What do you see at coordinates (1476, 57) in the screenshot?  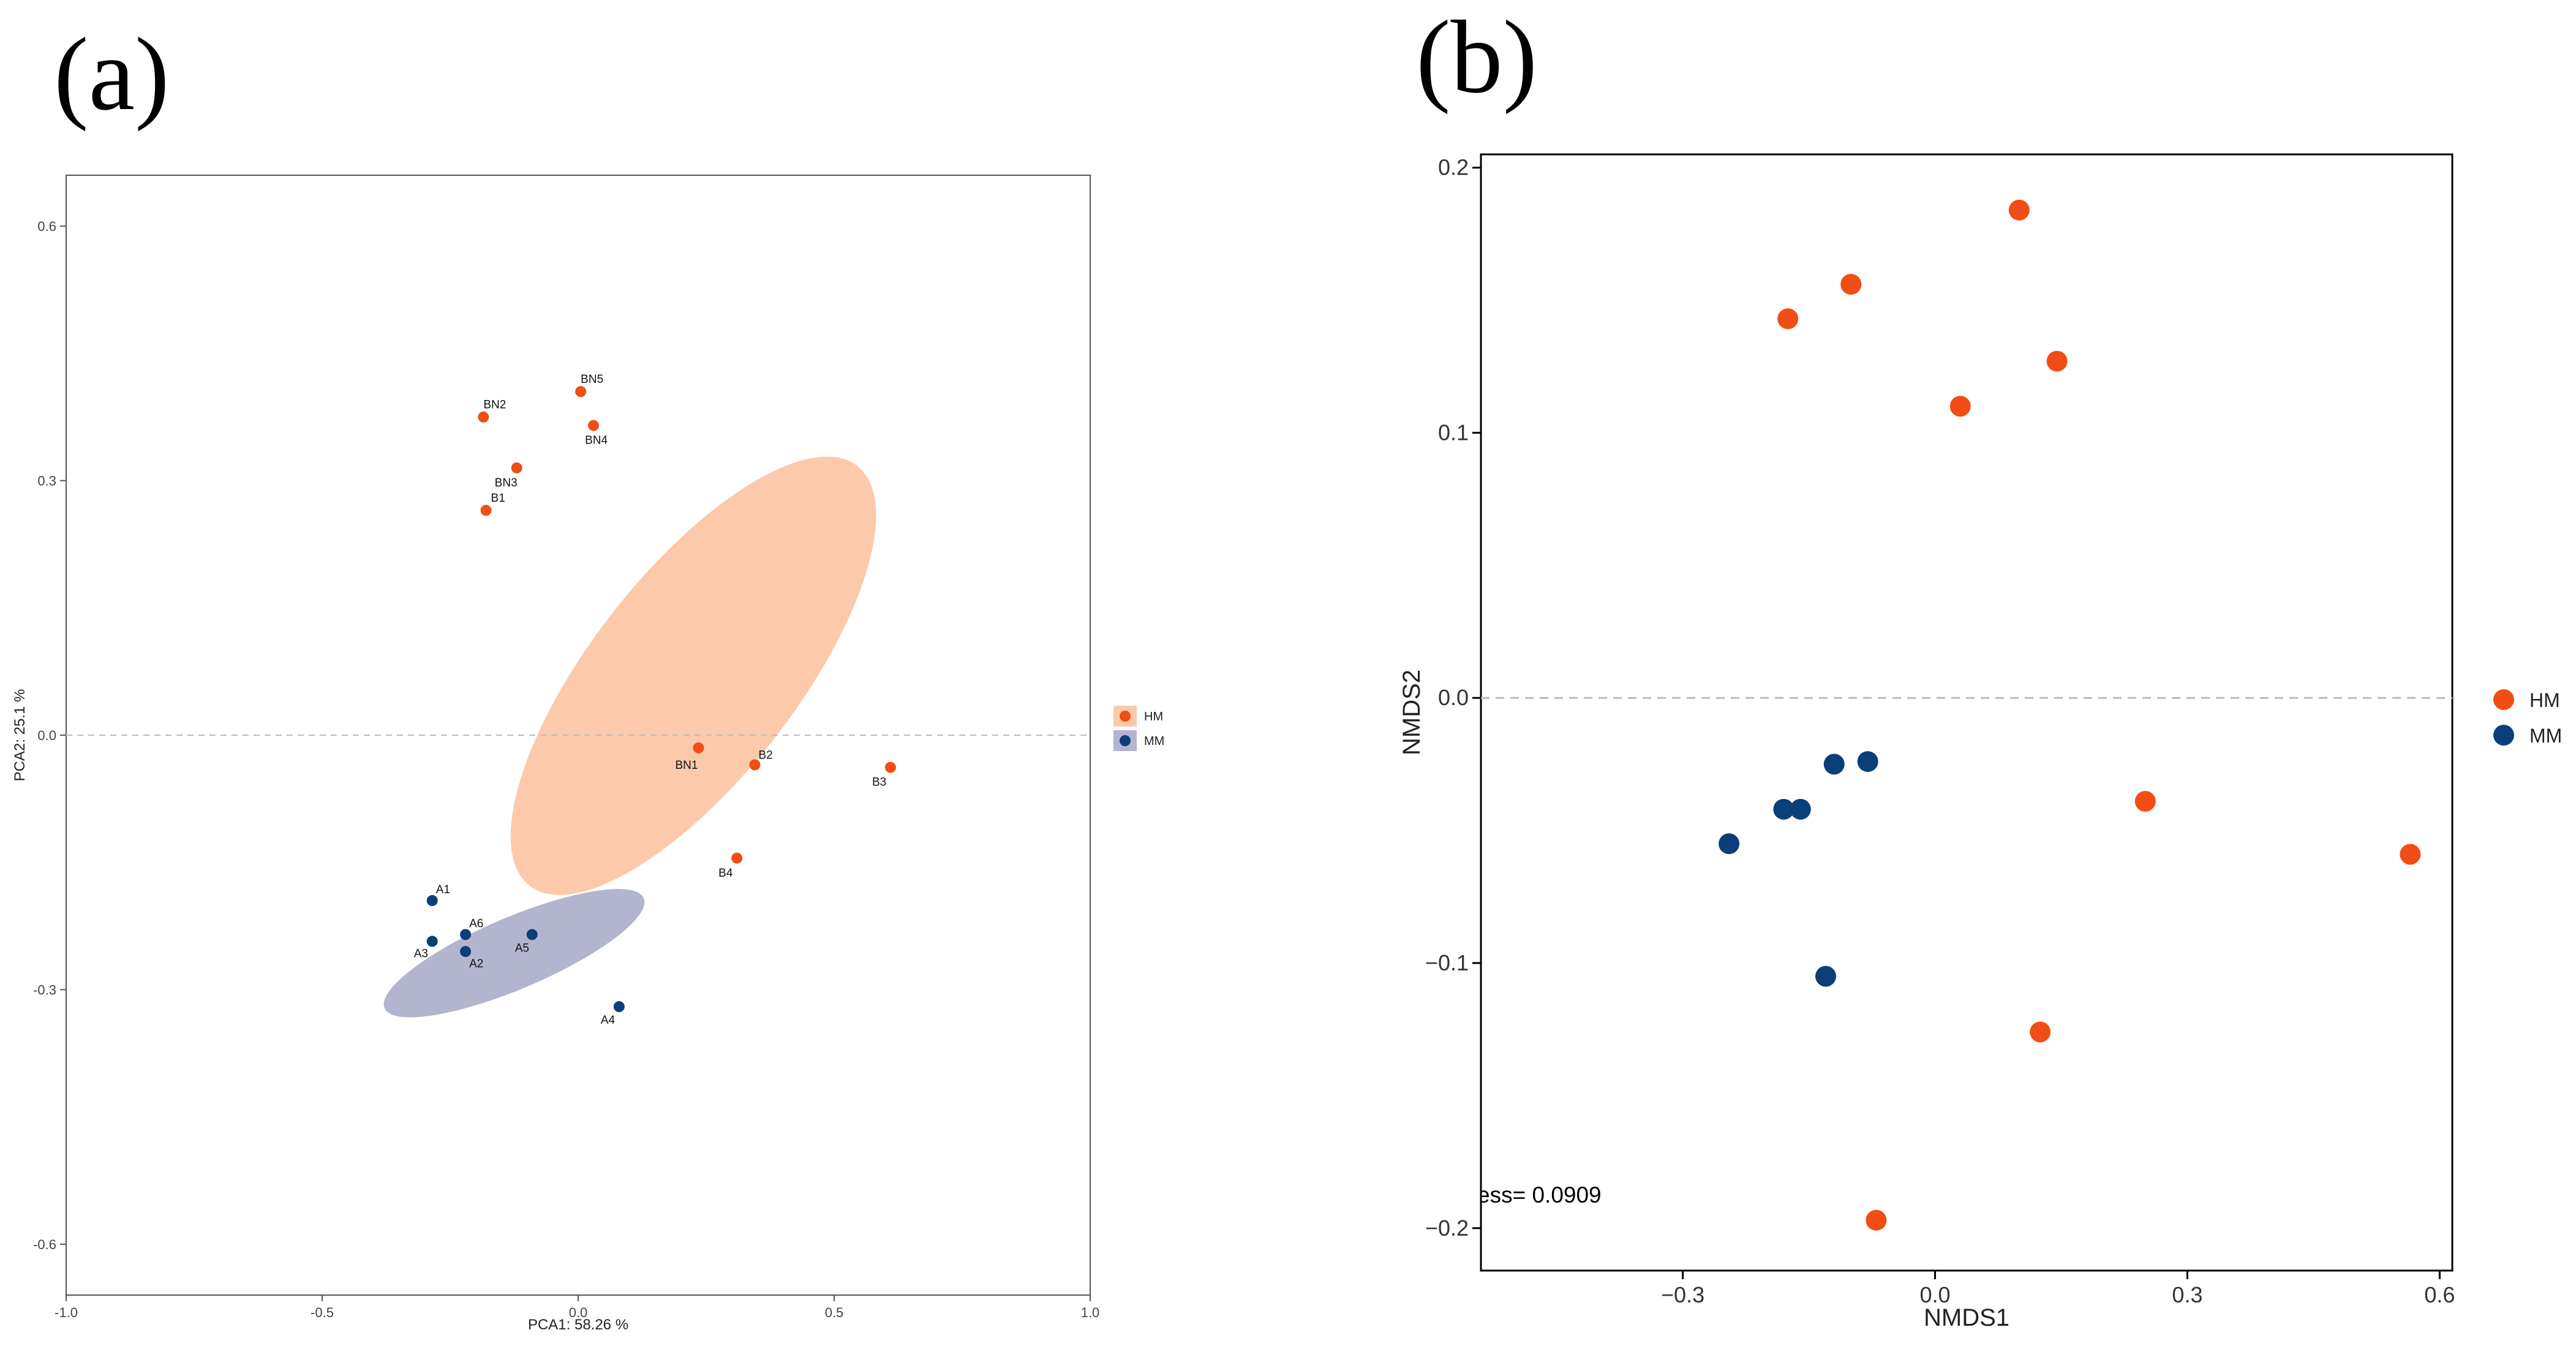 I see `panel-label-b: (b)` at bounding box center [1476, 57].